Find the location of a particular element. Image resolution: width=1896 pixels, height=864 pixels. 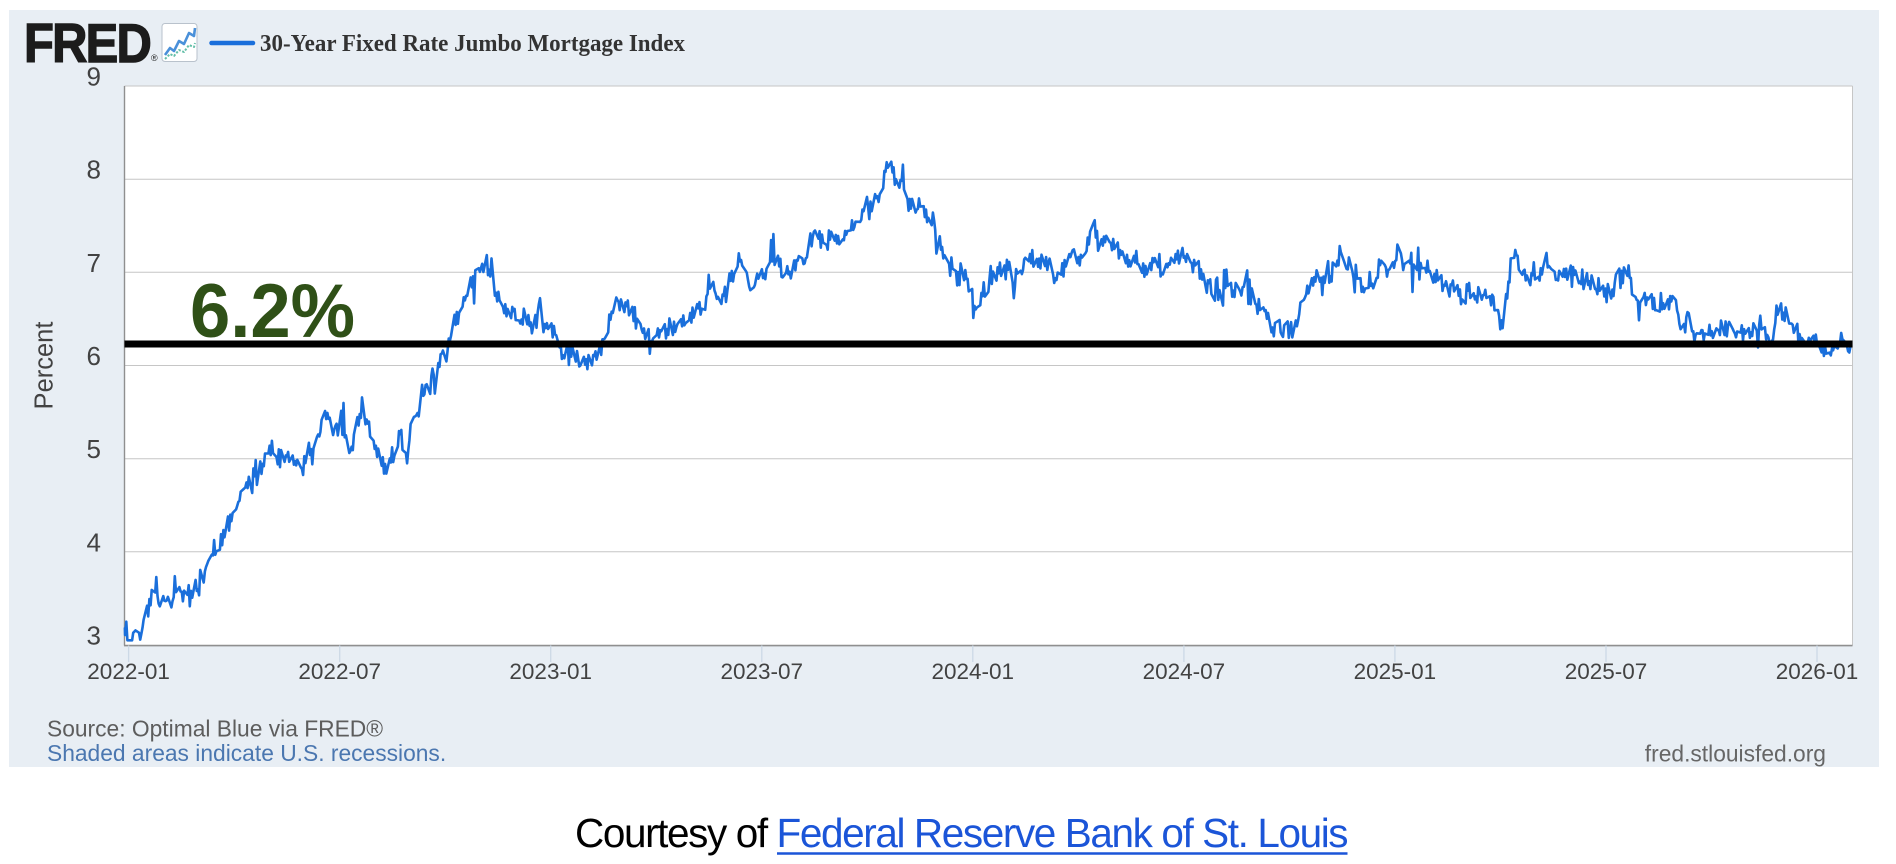

svg-text: 8 is located at coordinates (94, 170).